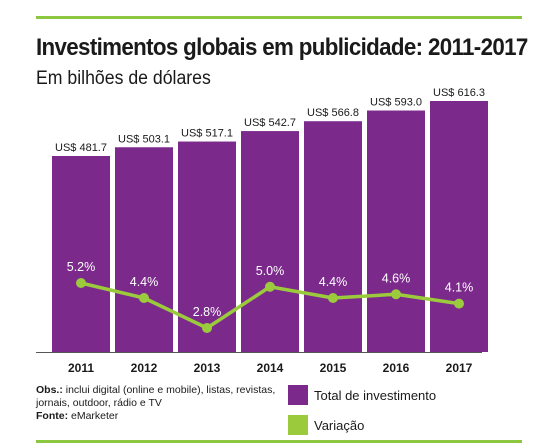  What do you see at coordinates (81, 283) in the screenshot?
I see `variation-point-2011` at bounding box center [81, 283].